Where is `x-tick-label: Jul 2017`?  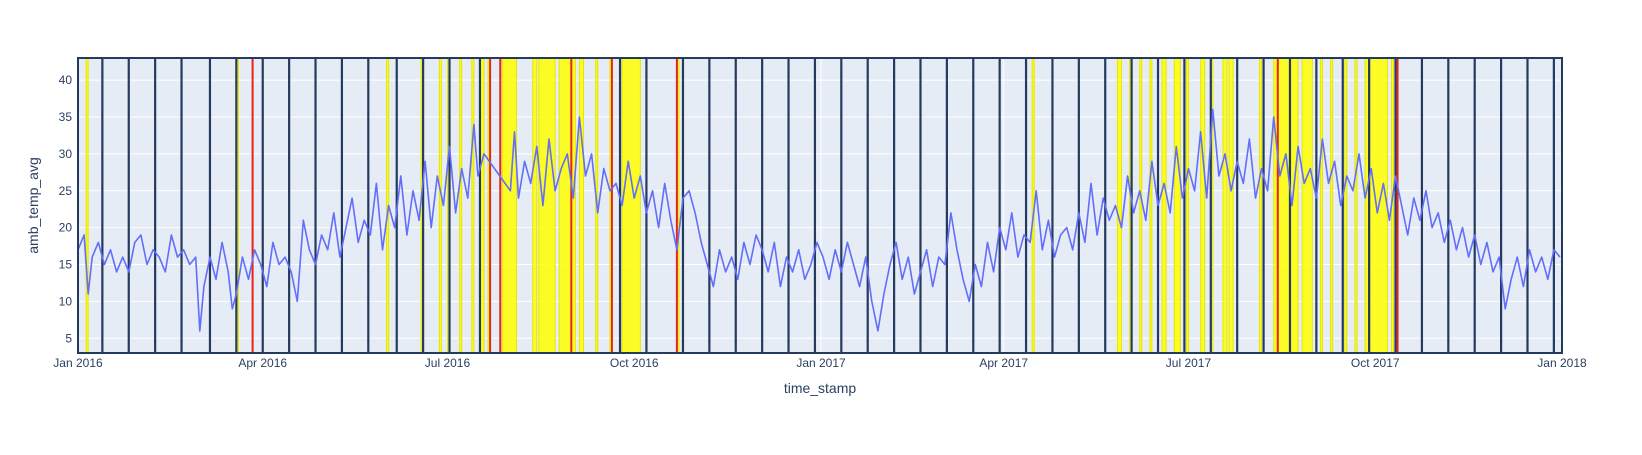
x-tick-label: Jul 2017 is located at coordinates (1189, 363).